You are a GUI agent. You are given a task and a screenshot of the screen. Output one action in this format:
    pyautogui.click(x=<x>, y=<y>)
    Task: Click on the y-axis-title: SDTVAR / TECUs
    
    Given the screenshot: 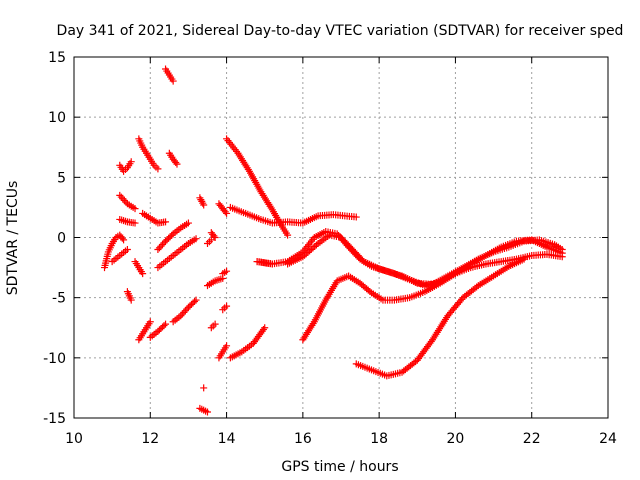 What is the action you would take?
    pyautogui.click(x=13, y=238)
    